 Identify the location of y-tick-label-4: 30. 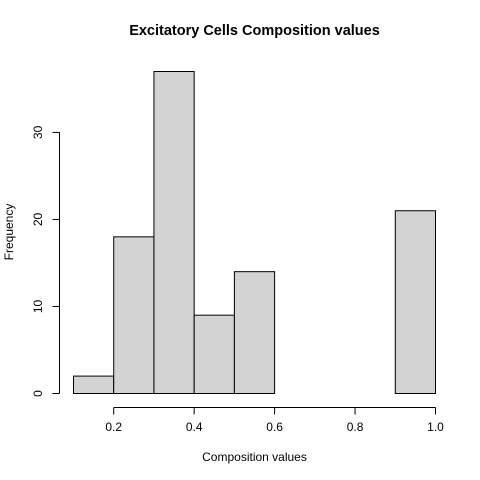
(38, 132).